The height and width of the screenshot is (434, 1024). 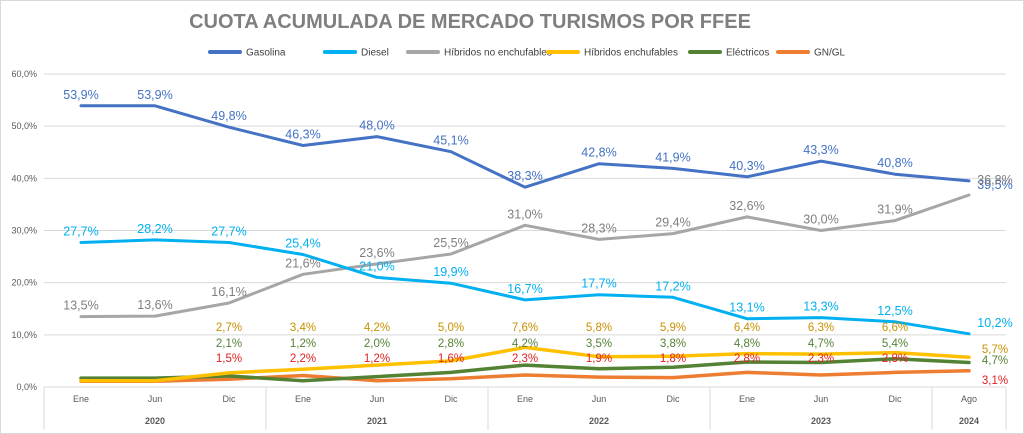 What do you see at coordinates (995, 381) in the screenshot?
I see `data-label: 3,1%` at bounding box center [995, 381].